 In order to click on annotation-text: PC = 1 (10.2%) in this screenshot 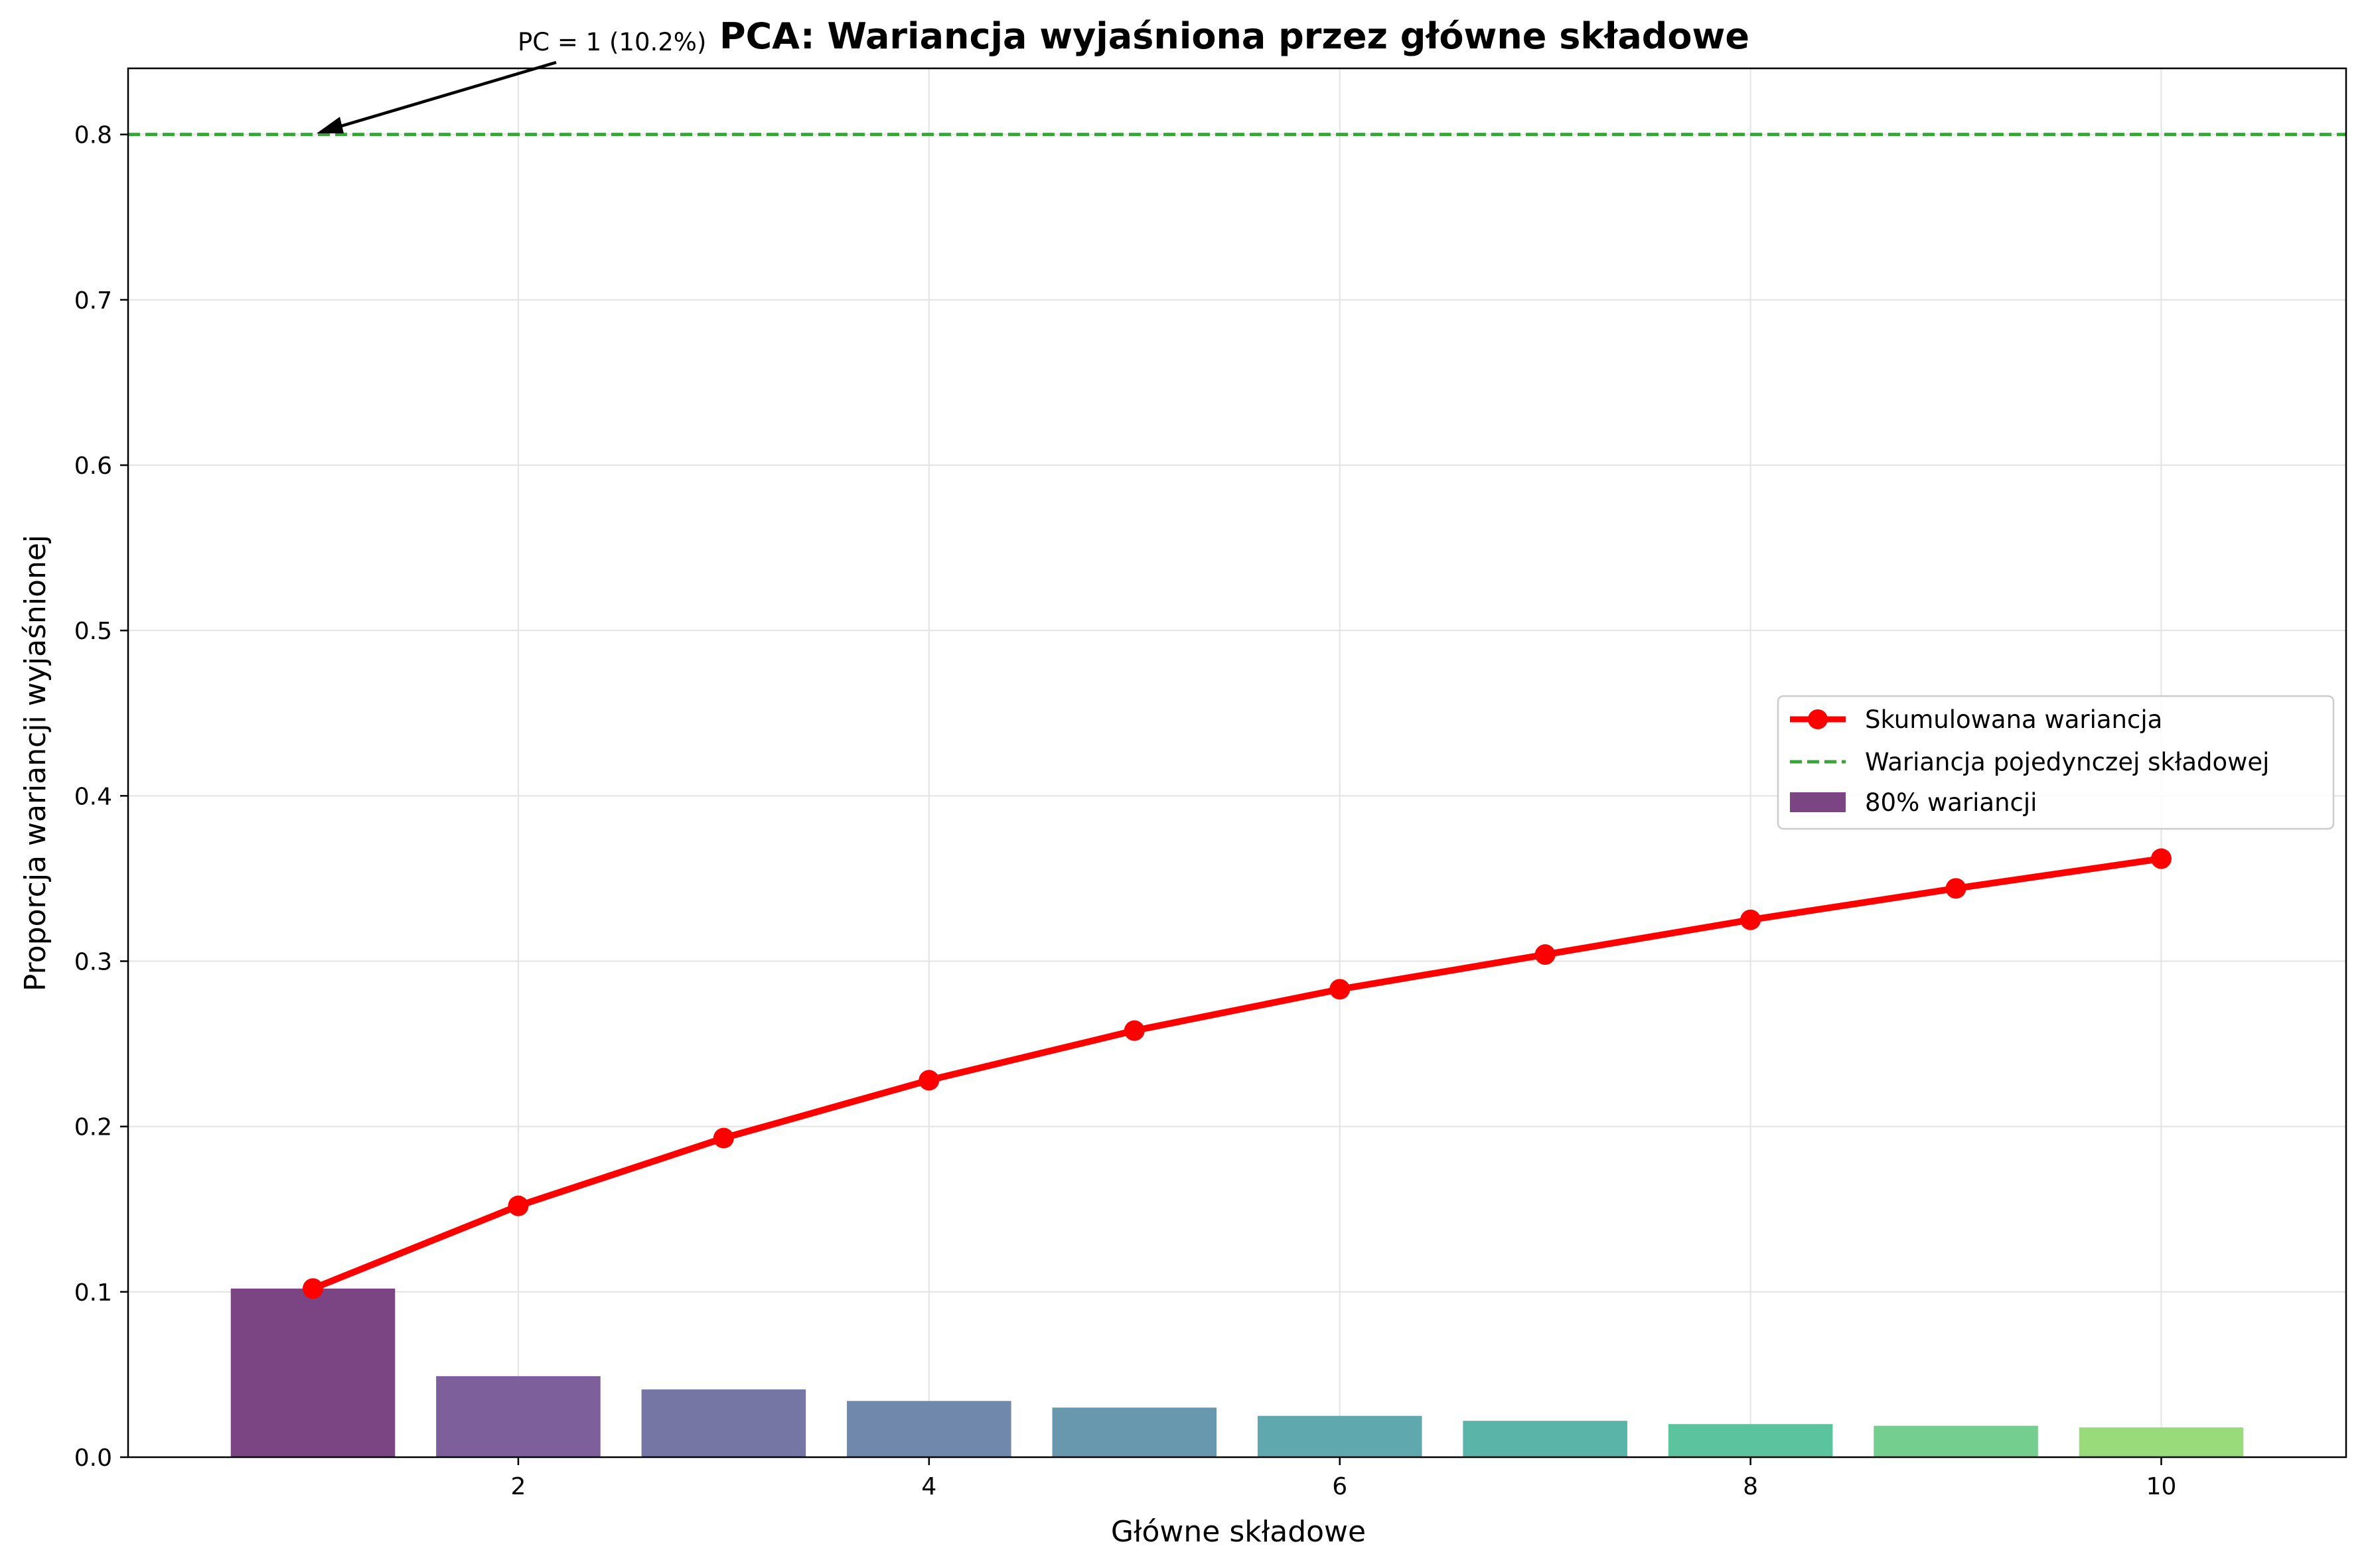, I will do `click(612, 42)`.